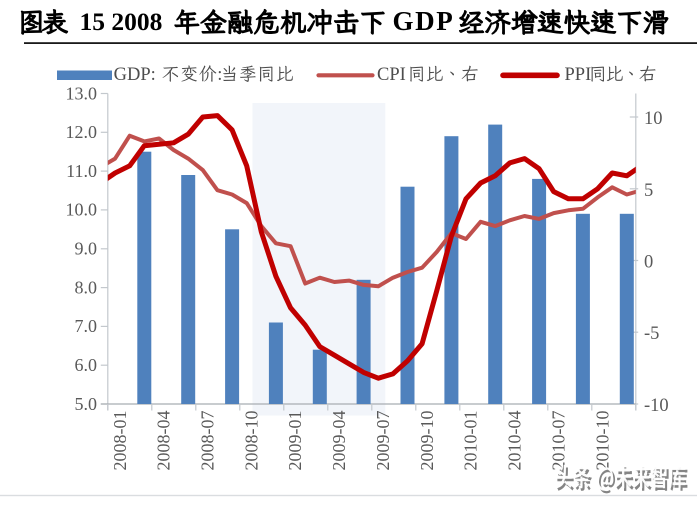 This screenshot has width=697, height=506. I want to click on svg-text: 7.0, so click(86, 326).